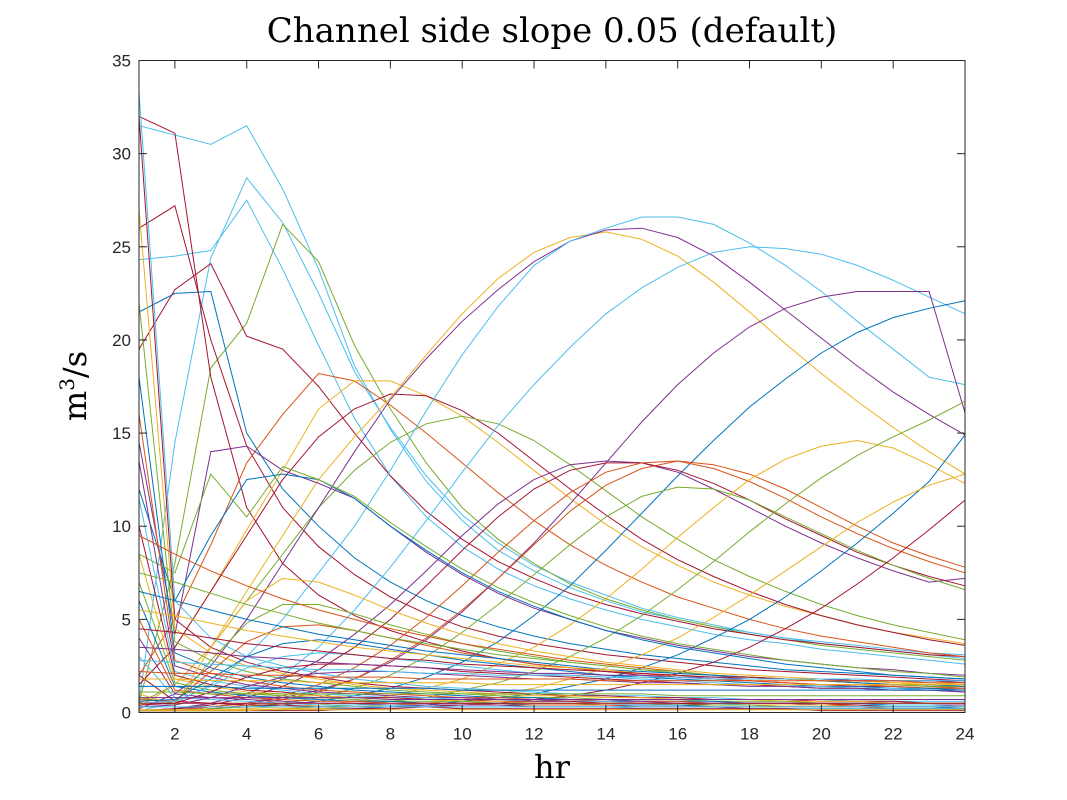  What do you see at coordinates (677, 734) in the screenshot?
I see `x-tick-label: 16` at bounding box center [677, 734].